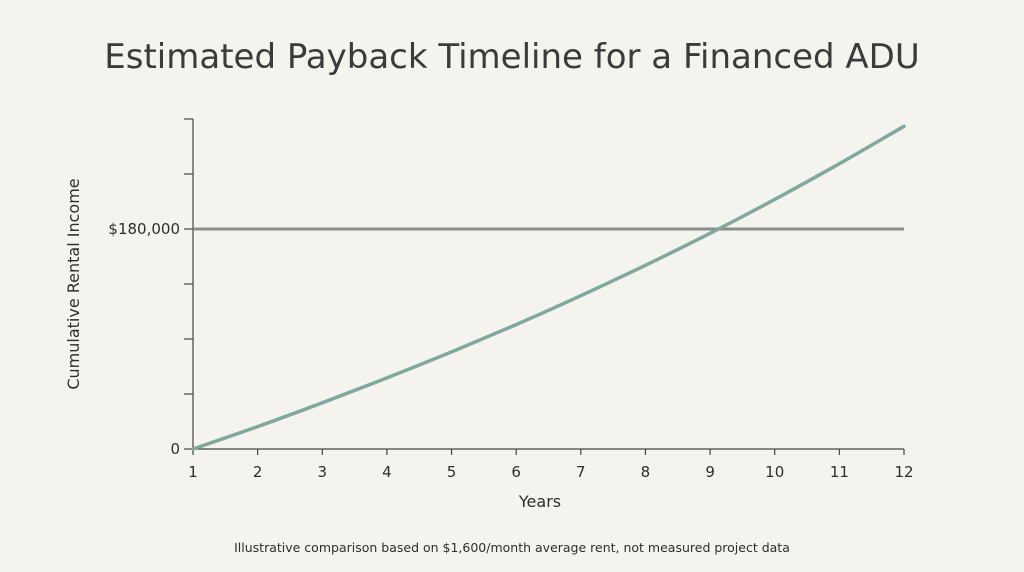 The image size is (1024, 572). What do you see at coordinates (710, 472) in the screenshot?
I see `x-tick-label: 9` at bounding box center [710, 472].